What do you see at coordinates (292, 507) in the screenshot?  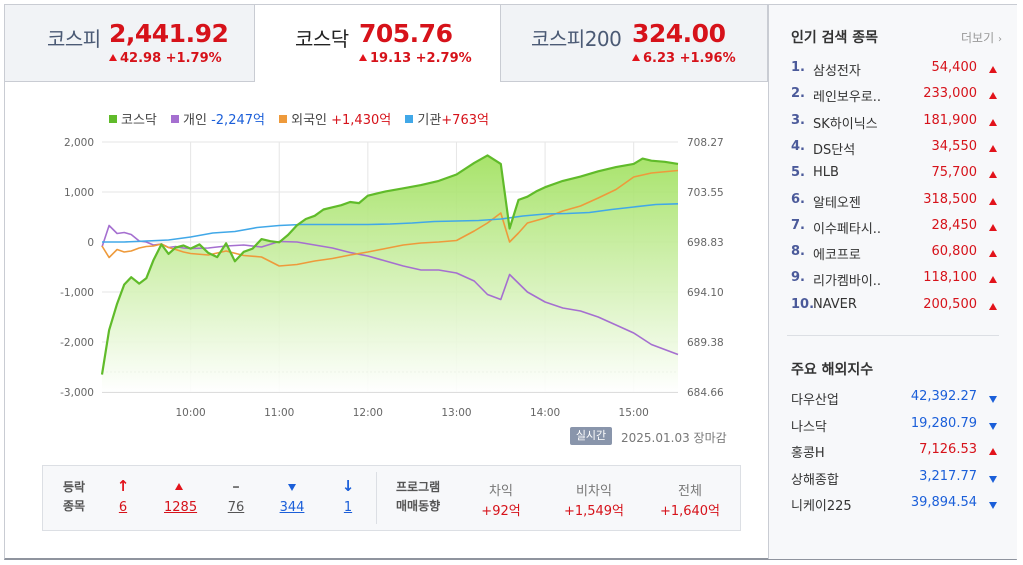 I see `fall-count: 344` at bounding box center [292, 507].